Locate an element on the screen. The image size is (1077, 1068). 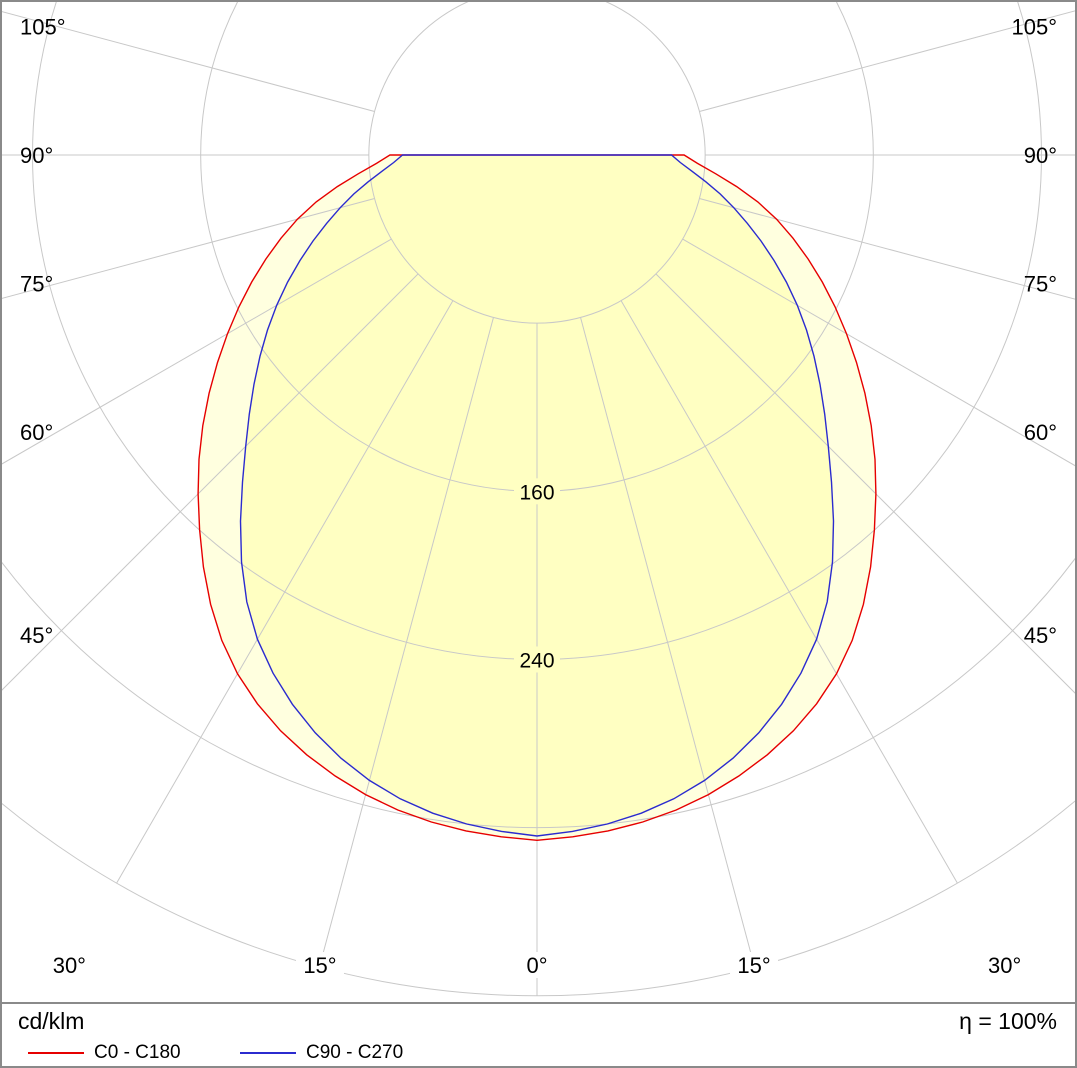
ring-label: 240 is located at coordinates (536, 660).